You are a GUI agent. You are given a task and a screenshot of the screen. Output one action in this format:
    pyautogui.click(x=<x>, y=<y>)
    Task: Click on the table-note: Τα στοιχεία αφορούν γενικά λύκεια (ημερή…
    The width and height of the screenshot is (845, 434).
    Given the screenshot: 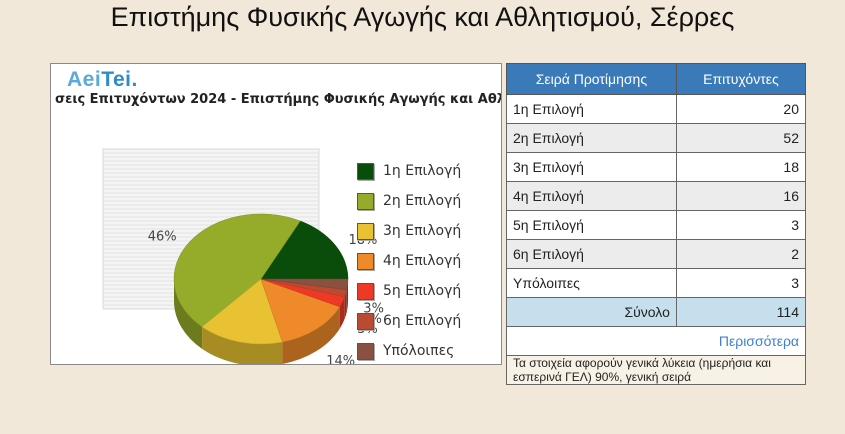 What is the action you would take?
    pyautogui.click(x=656, y=370)
    